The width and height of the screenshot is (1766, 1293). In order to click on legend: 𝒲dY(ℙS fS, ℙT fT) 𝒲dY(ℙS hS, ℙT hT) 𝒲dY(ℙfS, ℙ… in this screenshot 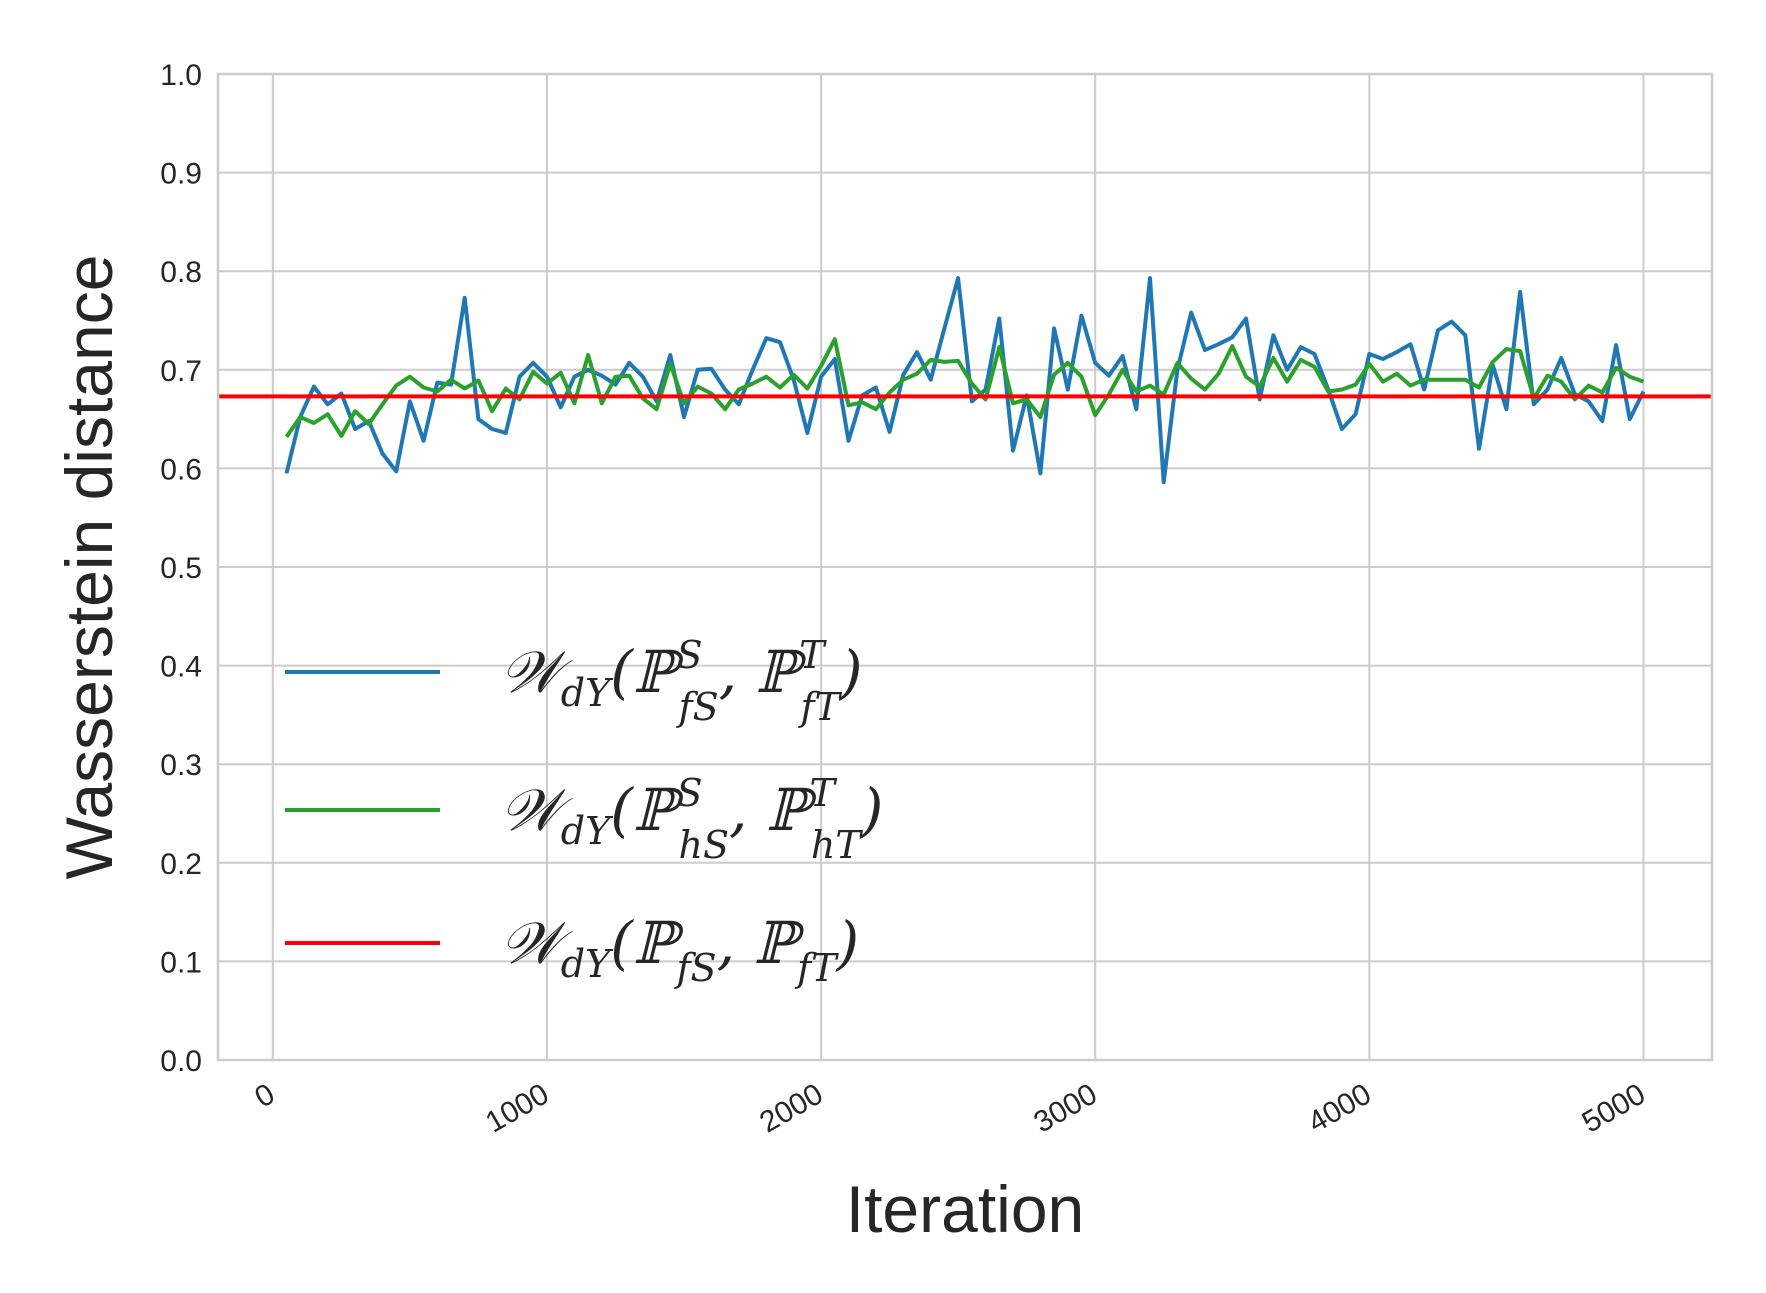, I will do `click(584, 811)`.